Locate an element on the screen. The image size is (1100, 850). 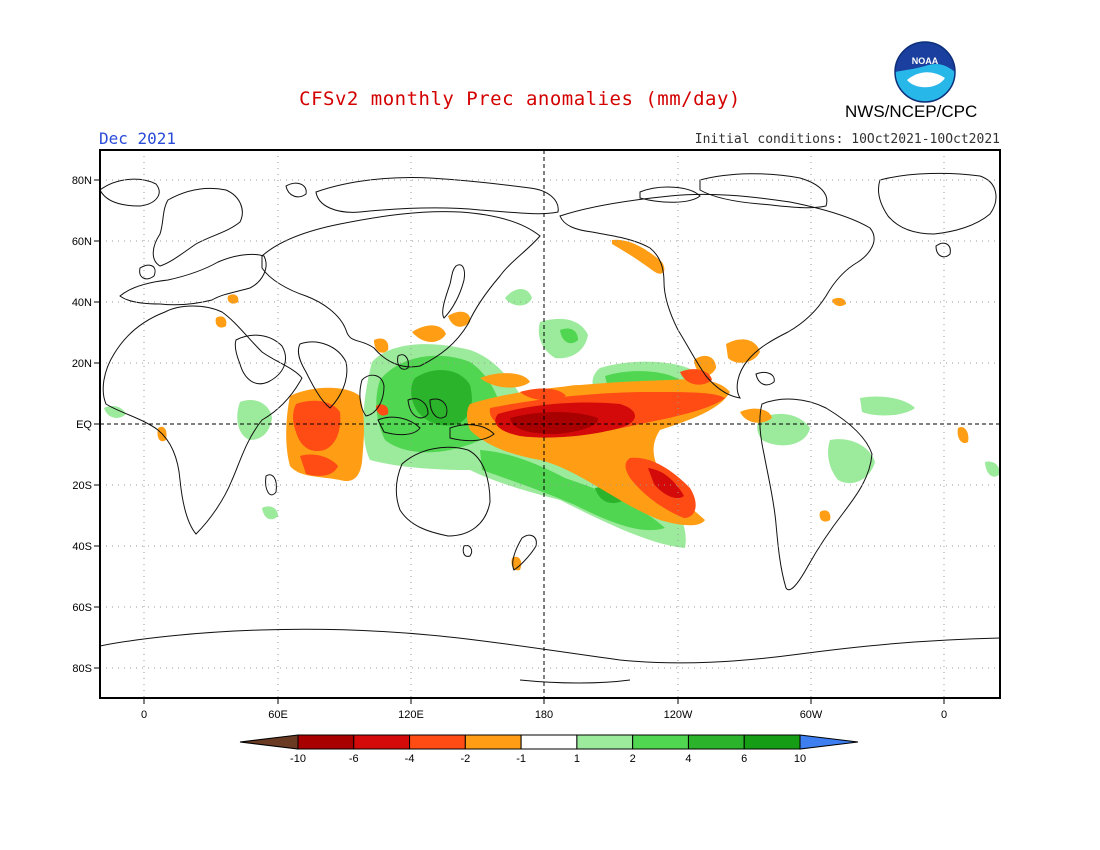
lat-label: 80N is located at coordinates (82, 181).